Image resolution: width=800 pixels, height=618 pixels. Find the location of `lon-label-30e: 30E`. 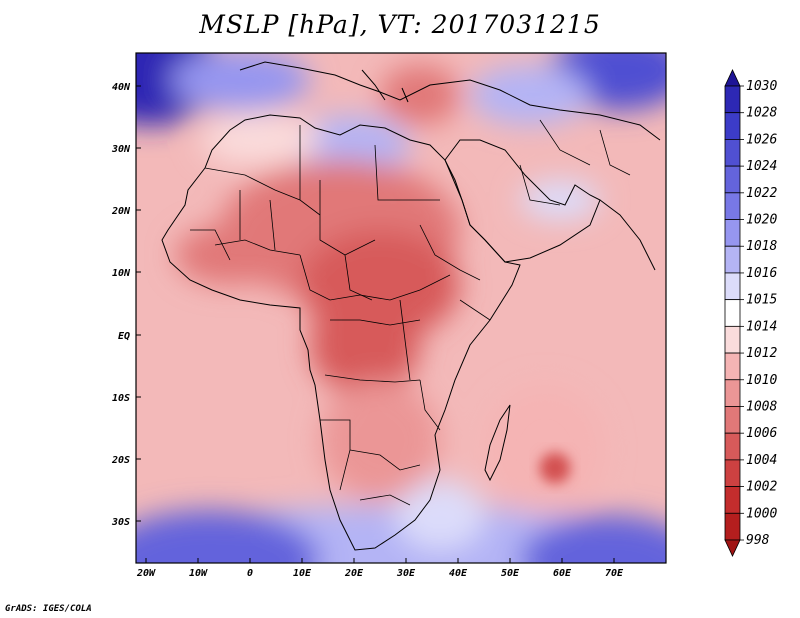

lon-label-30e: 30E is located at coordinates (406, 573).